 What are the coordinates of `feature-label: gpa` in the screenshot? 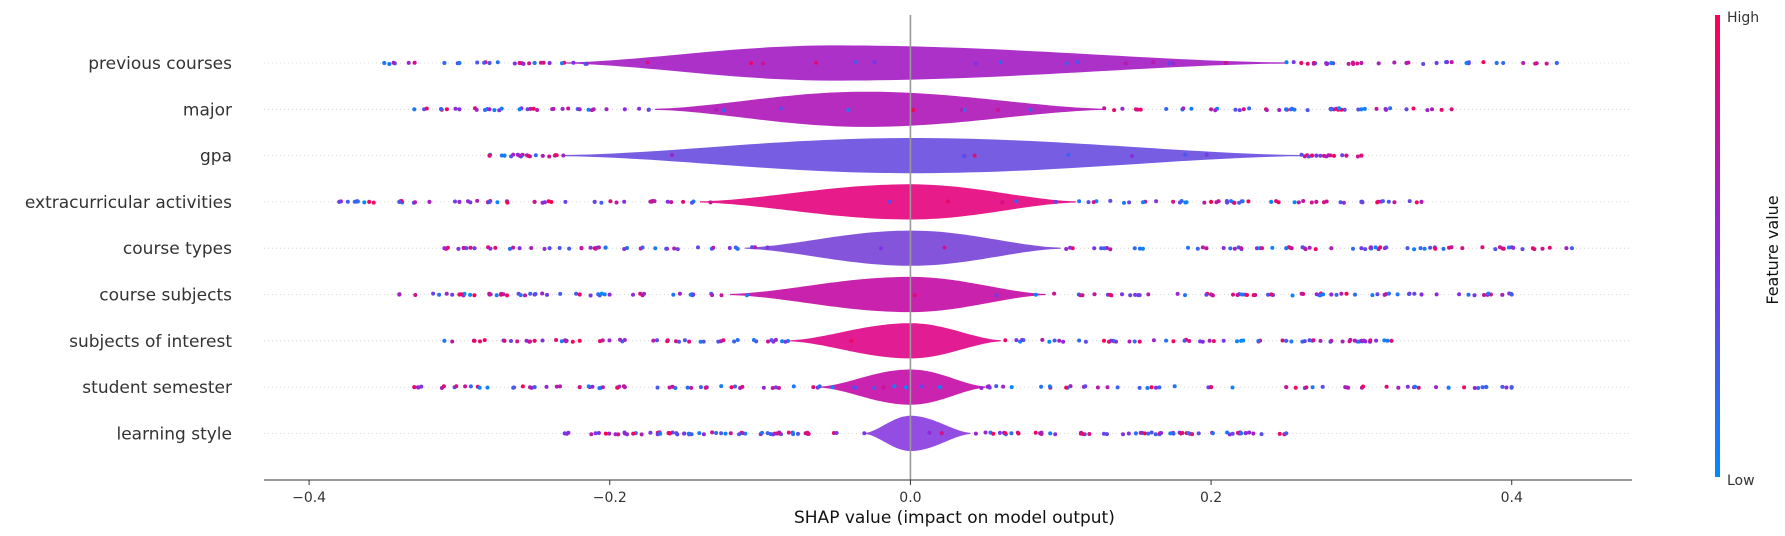 It's located at (216, 157).